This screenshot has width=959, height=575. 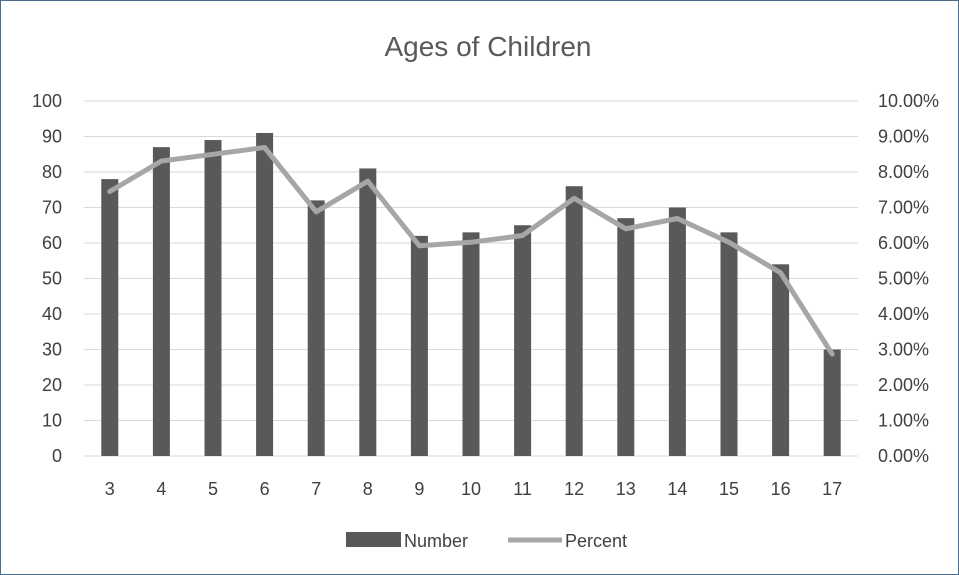 I want to click on legend-percent-label: Percent, so click(x=596, y=541).